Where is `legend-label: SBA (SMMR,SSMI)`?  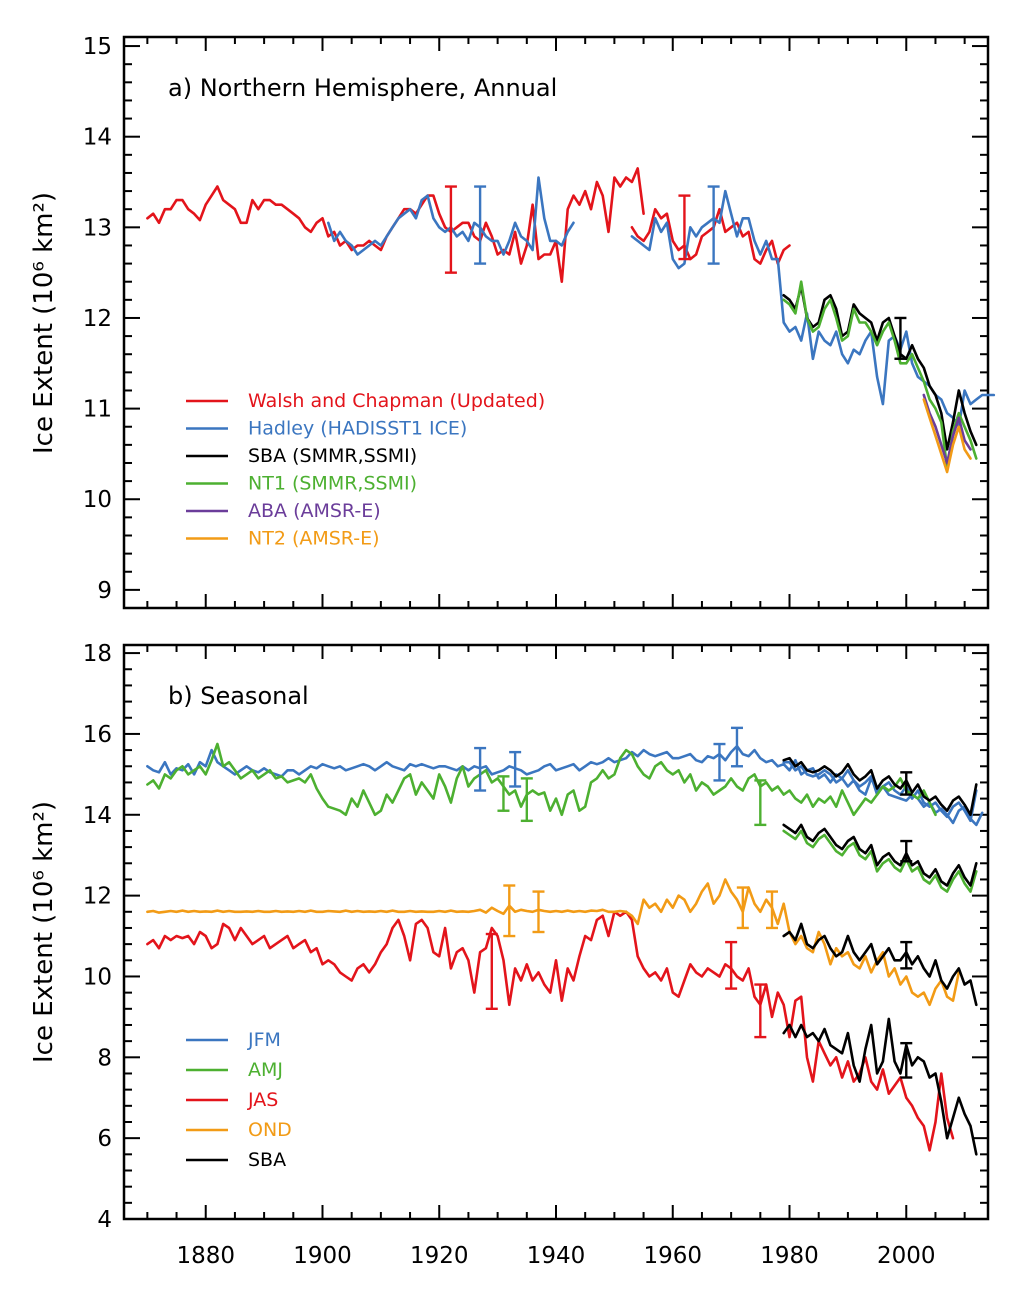
legend-label: SBA (SMMR,SSMI) is located at coordinates (332, 456).